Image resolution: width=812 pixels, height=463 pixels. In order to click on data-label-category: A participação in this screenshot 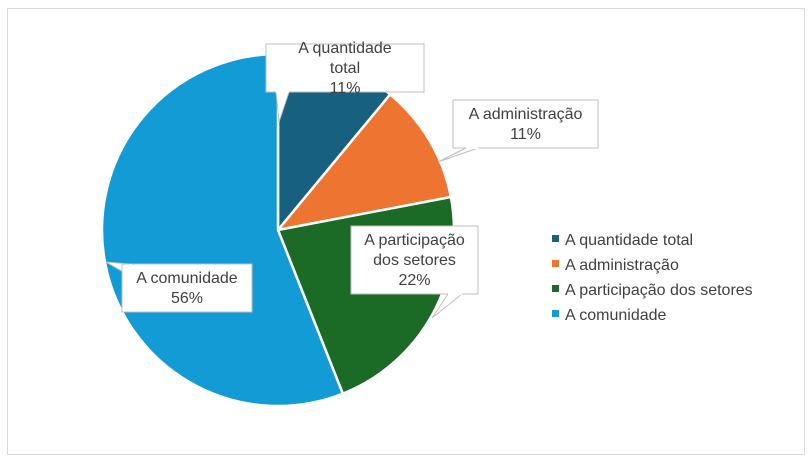, I will do `click(414, 240)`.